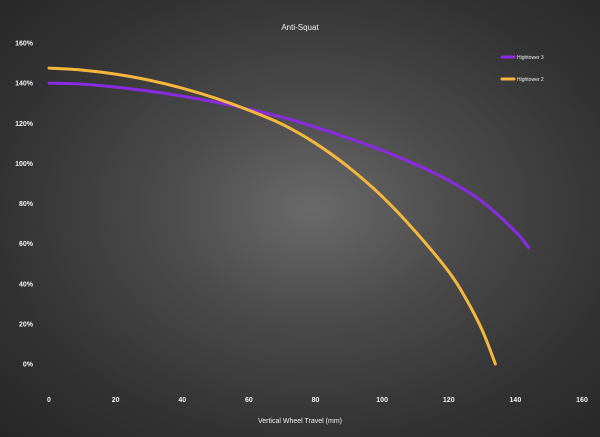 This screenshot has height=437, width=600. What do you see at coordinates (300, 27) in the screenshot?
I see `chart-title: Anti-Squat` at bounding box center [300, 27].